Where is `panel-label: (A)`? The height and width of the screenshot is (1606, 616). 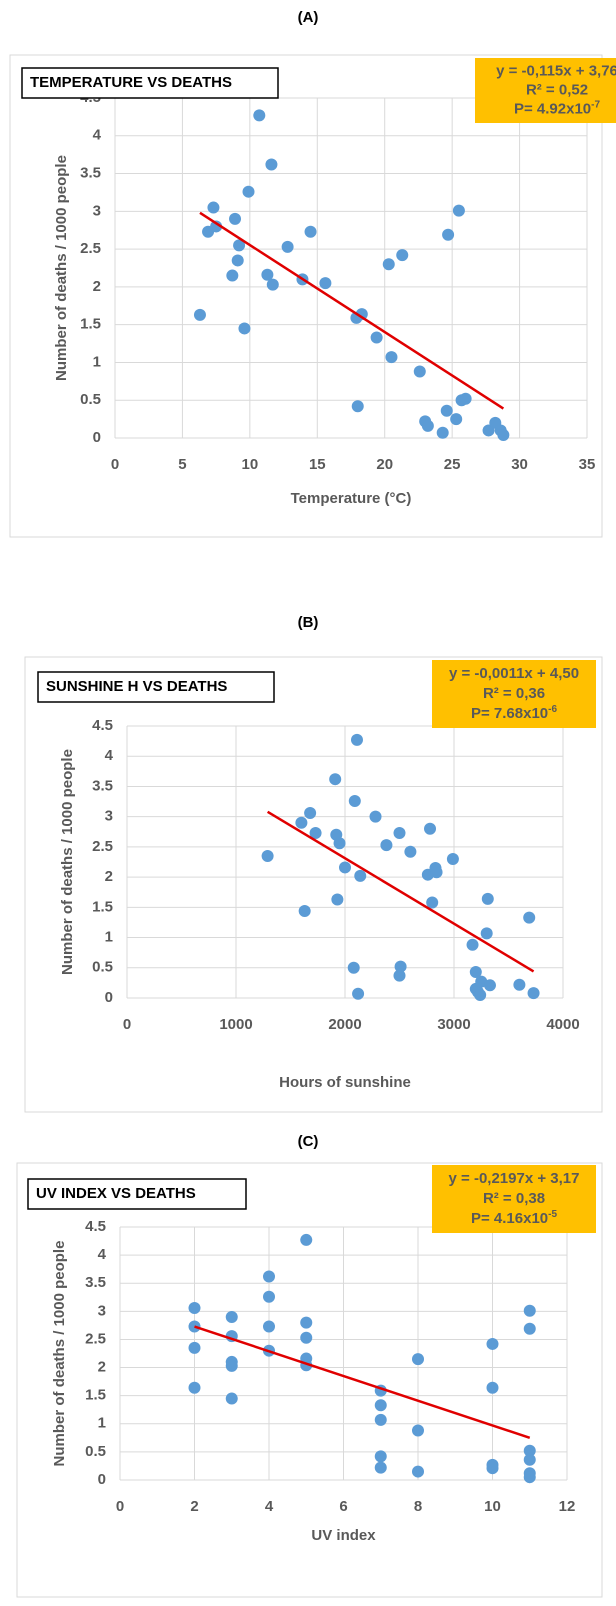 panel-label: (A) is located at coordinates (308, 17).